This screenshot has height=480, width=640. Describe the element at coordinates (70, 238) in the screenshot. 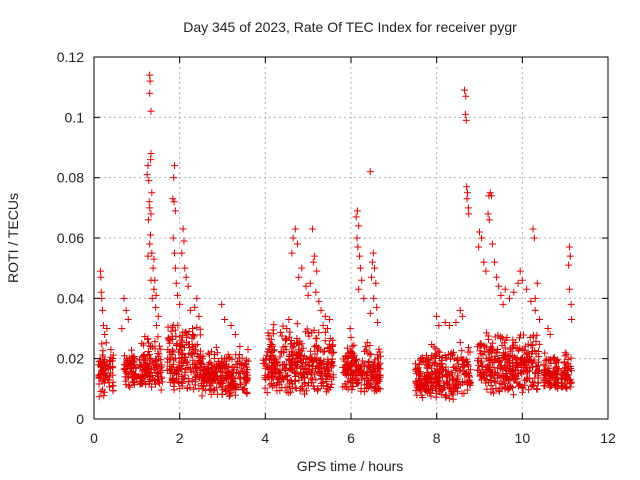

I see `y-tick-label: 0.06` at that location.